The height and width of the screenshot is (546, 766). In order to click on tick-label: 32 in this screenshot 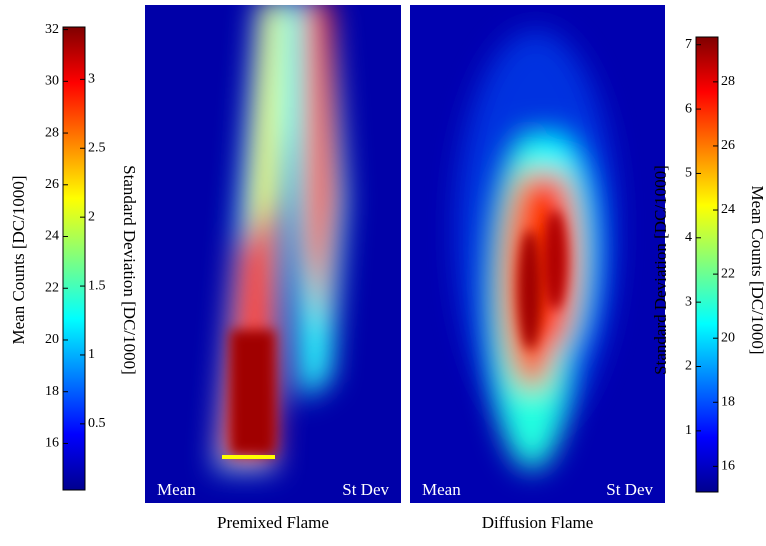, I will do `click(52, 29)`.